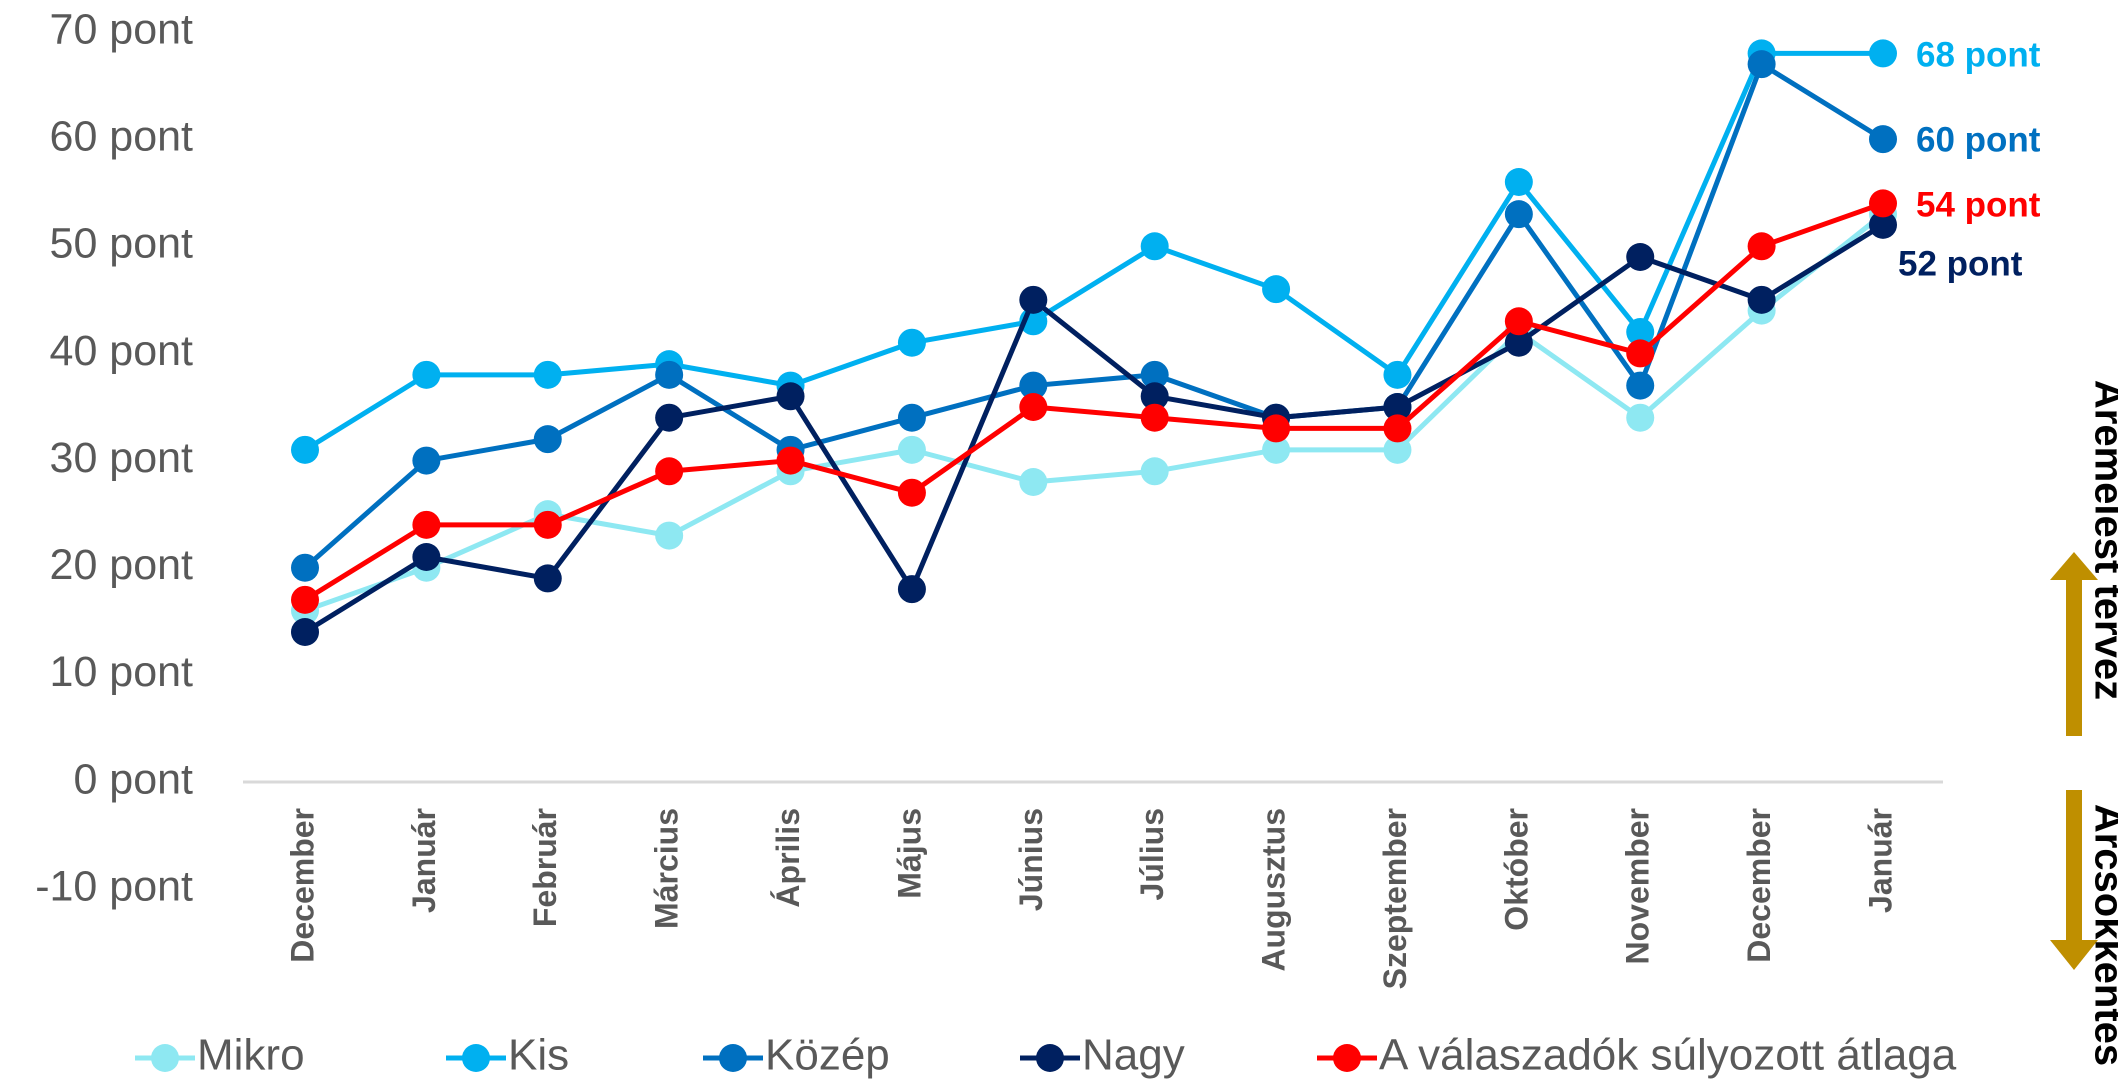  Describe the element at coordinates (788, 858) in the screenshot. I see `x-tick-label: Április` at that location.